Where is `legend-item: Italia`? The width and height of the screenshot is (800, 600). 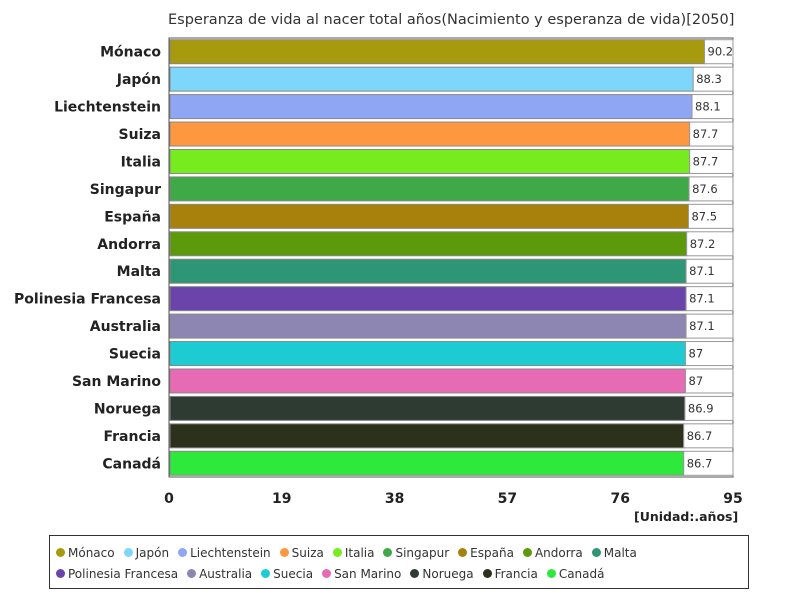 legend-item: Italia is located at coordinates (353, 552).